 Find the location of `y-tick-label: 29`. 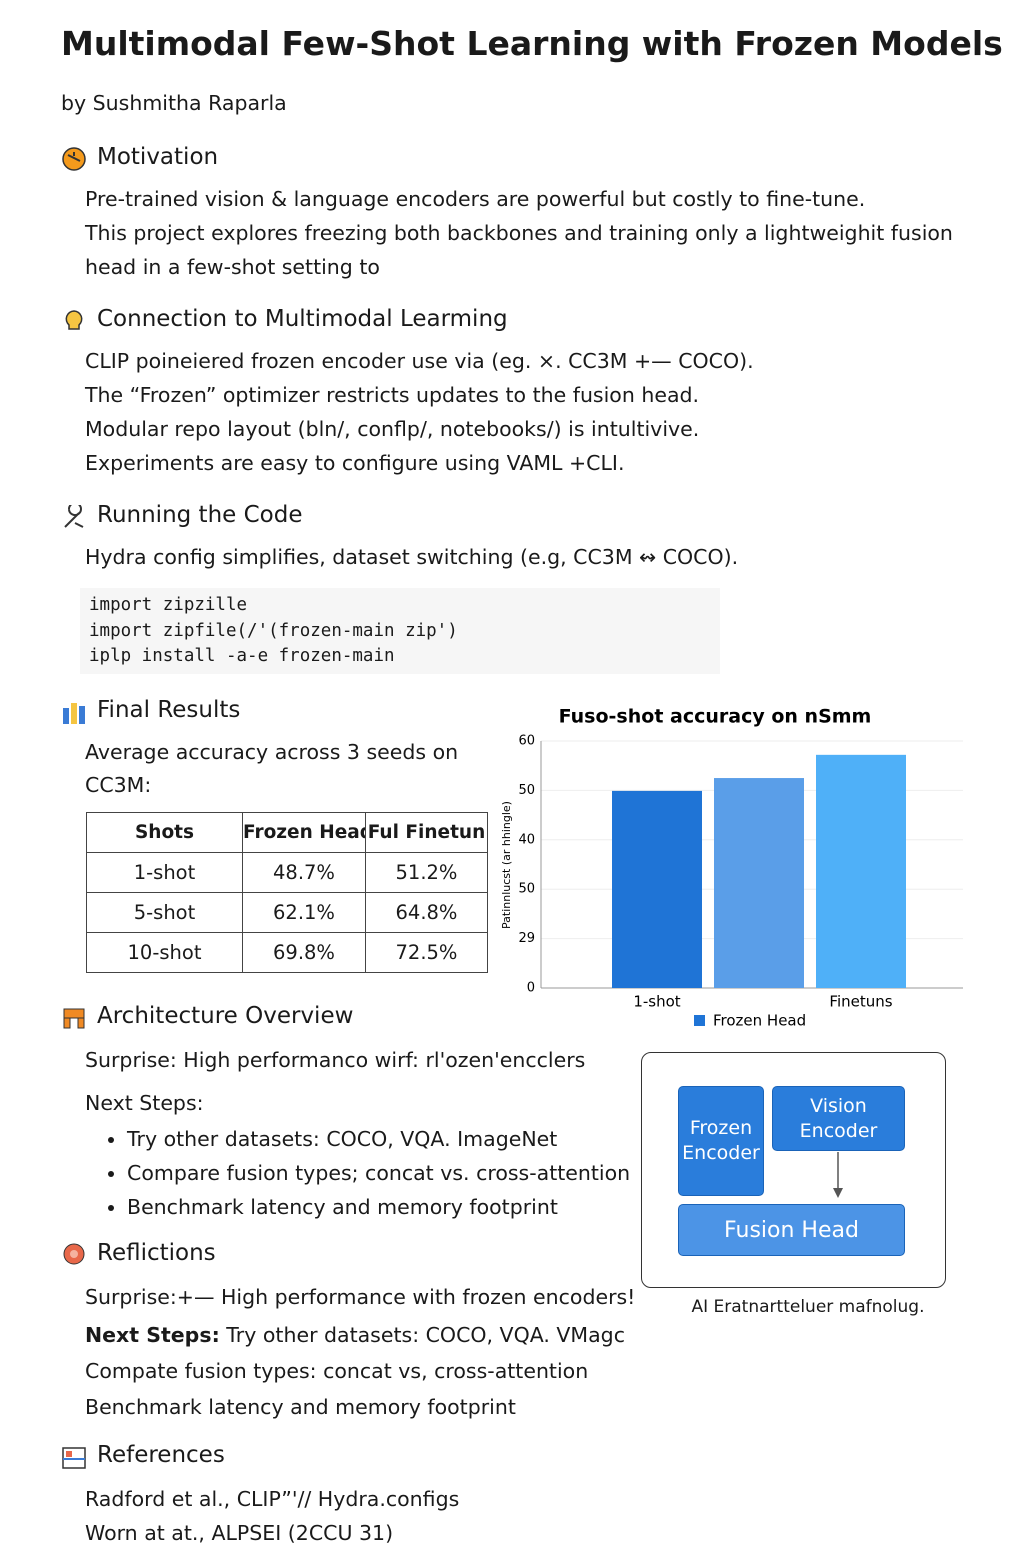

y-tick-label: 29 is located at coordinates (526, 938).